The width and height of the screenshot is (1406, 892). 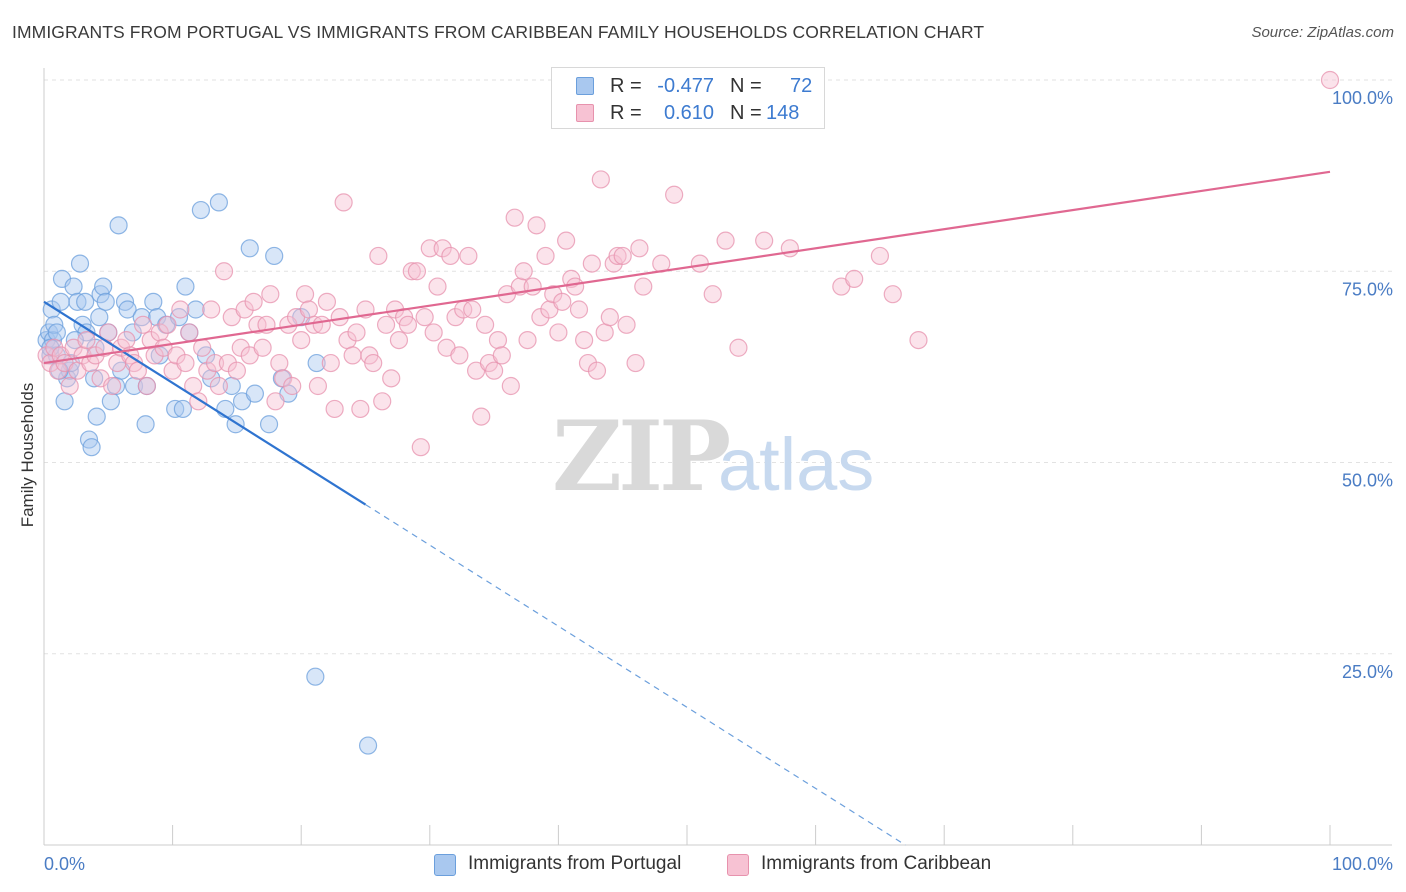 I want to click on legend-swatch-portugal, so click(x=445, y=865).